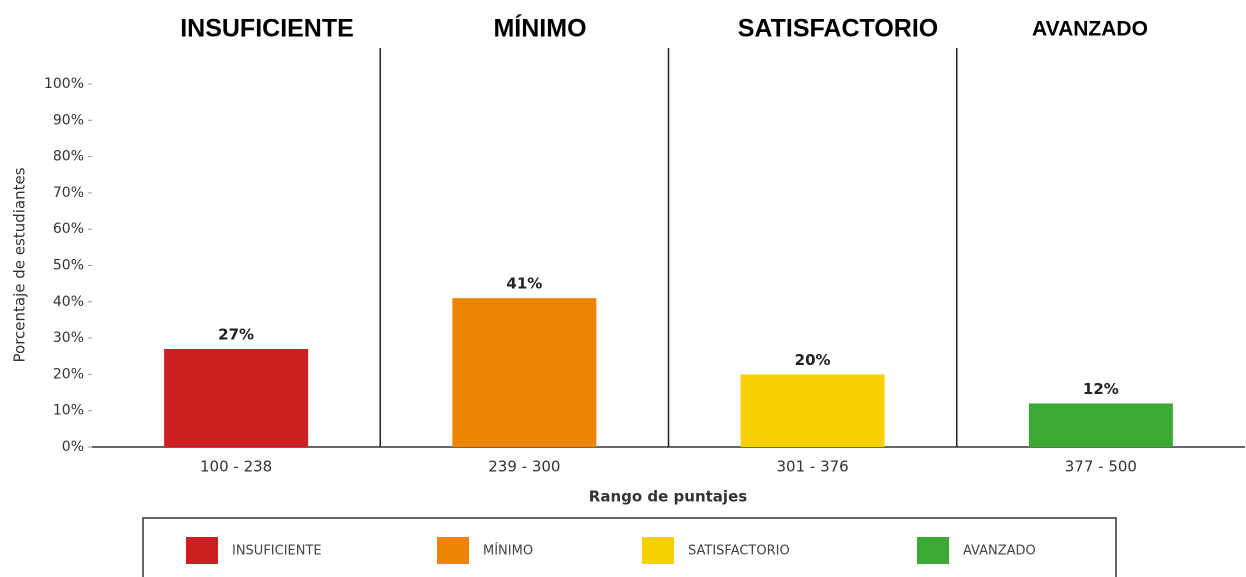  I want to click on level-header: SATISFACTORIO, so click(838, 29).